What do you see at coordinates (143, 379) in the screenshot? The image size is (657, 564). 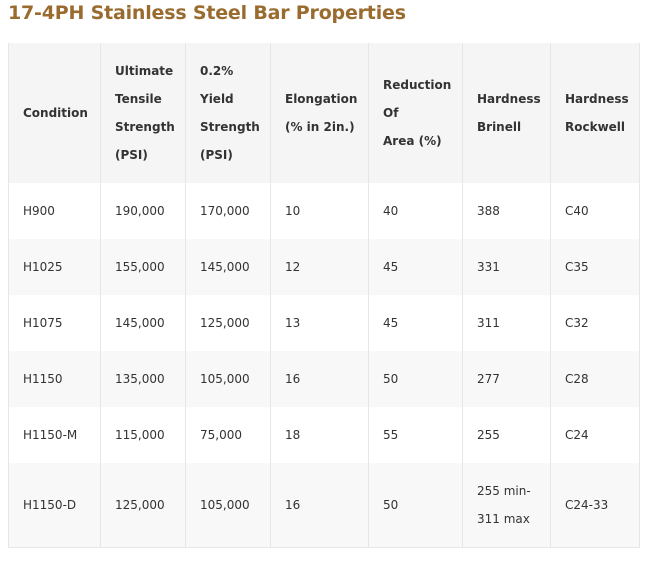 I see `cell-ultimate-tensile-strength: 135,000` at bounding box center [143, 379].